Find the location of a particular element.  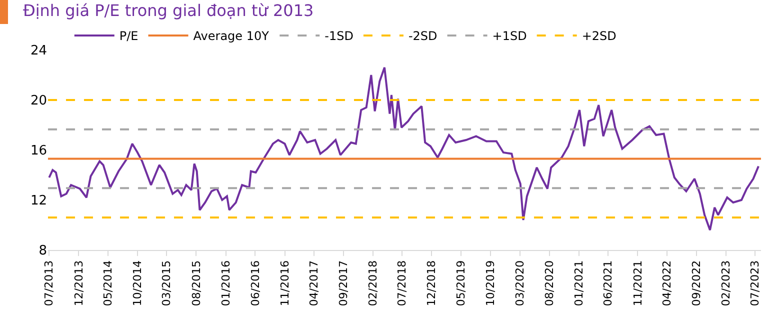

x-tick-label: 12/2018 is located at coordinates (431, 283).